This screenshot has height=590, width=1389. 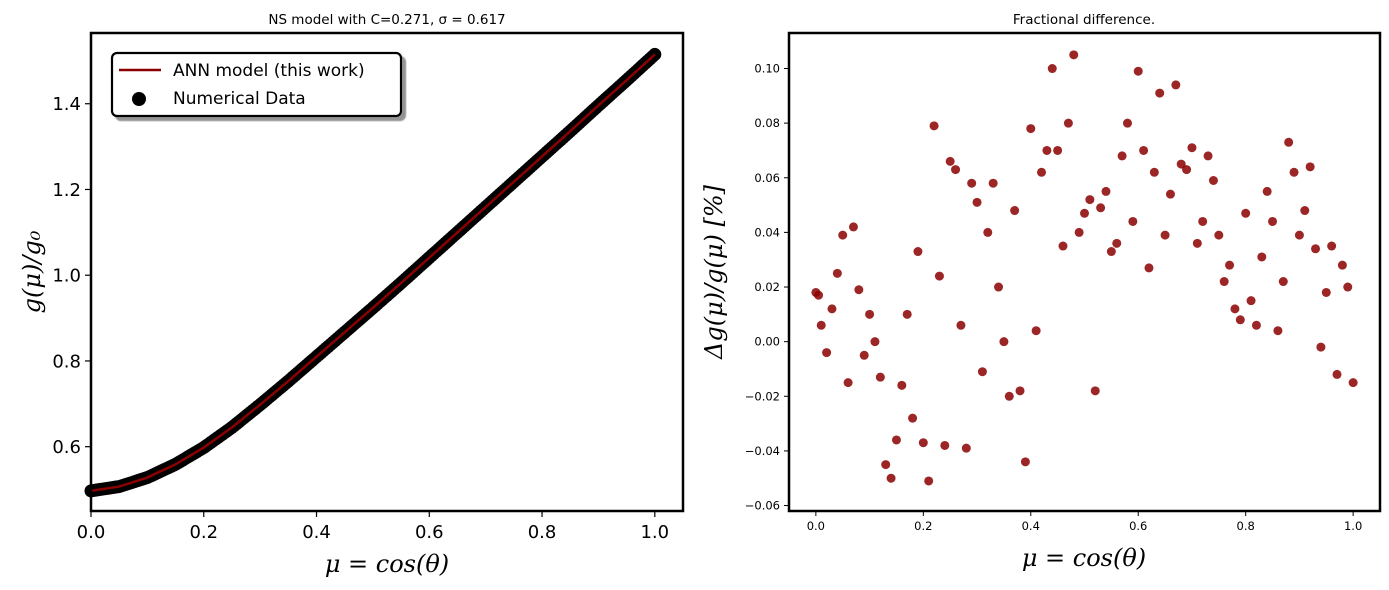 What do you see at coordinates (66, 361) in the screenshot?
I see `left-y-tick-label: 0.8` at bounding box center [66, 361].